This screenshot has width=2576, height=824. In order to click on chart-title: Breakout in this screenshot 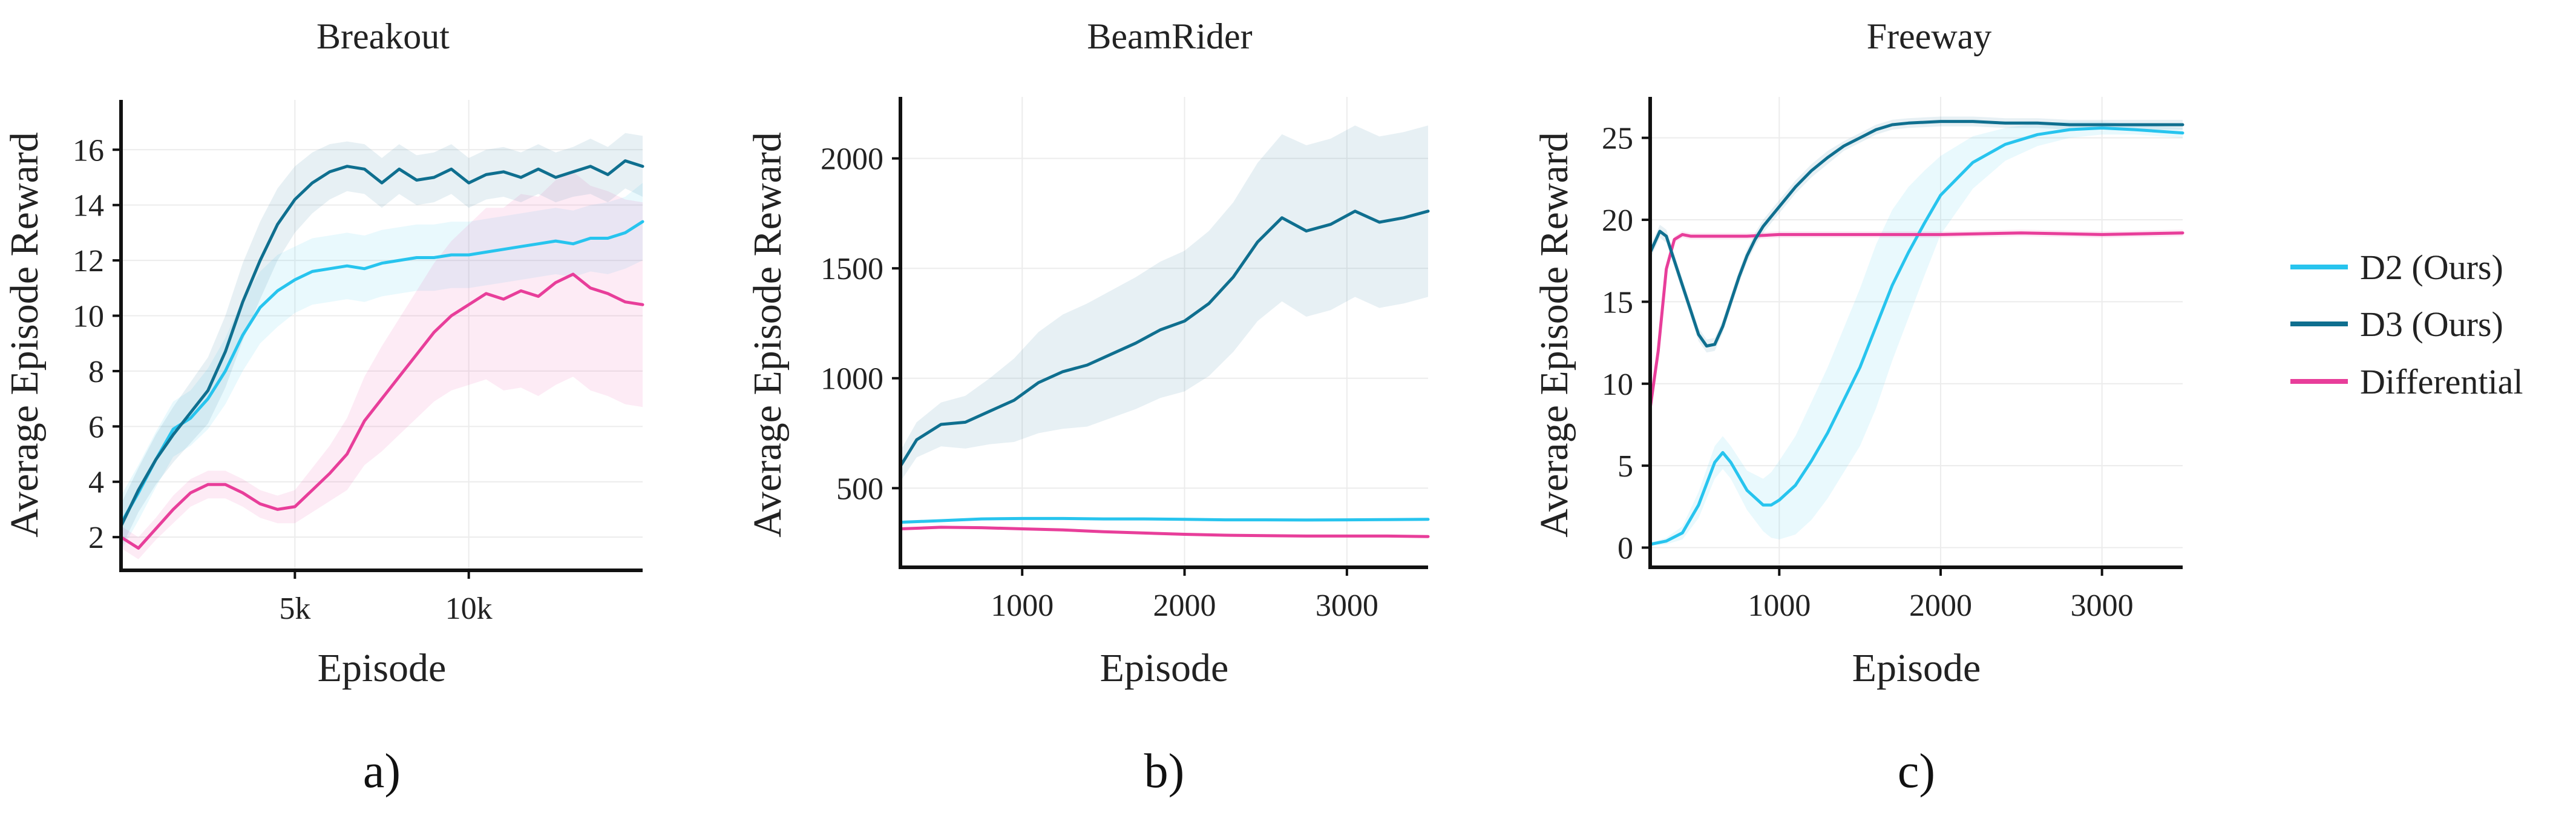, I will do `click(383, 36)`.